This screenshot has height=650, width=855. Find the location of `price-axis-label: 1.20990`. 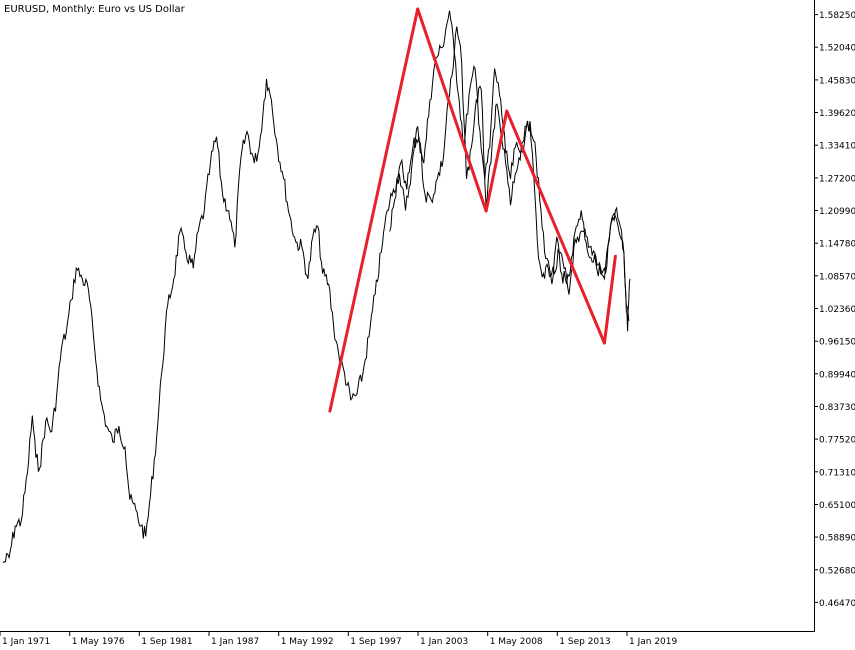

price-axis-label: 1.20990 is located at coordinates (837, 212).